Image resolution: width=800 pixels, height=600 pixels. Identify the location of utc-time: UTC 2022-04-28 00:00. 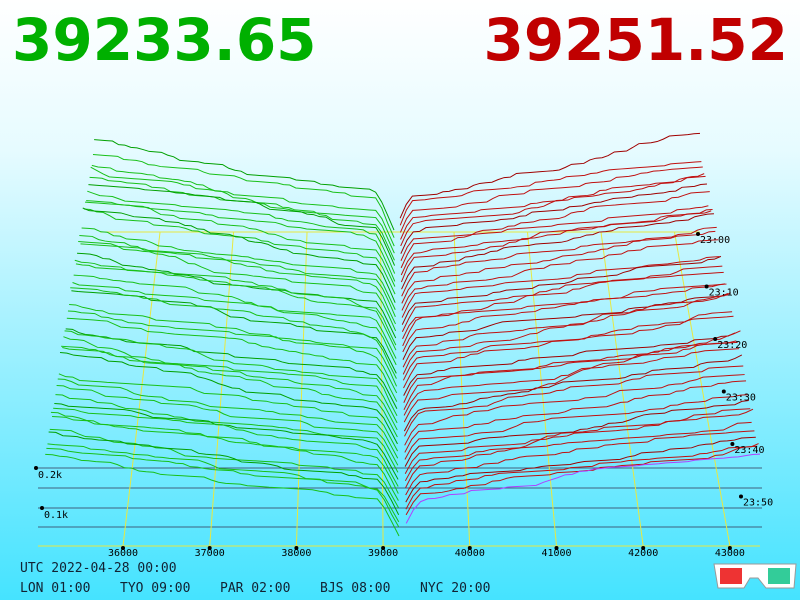
(98, 568).